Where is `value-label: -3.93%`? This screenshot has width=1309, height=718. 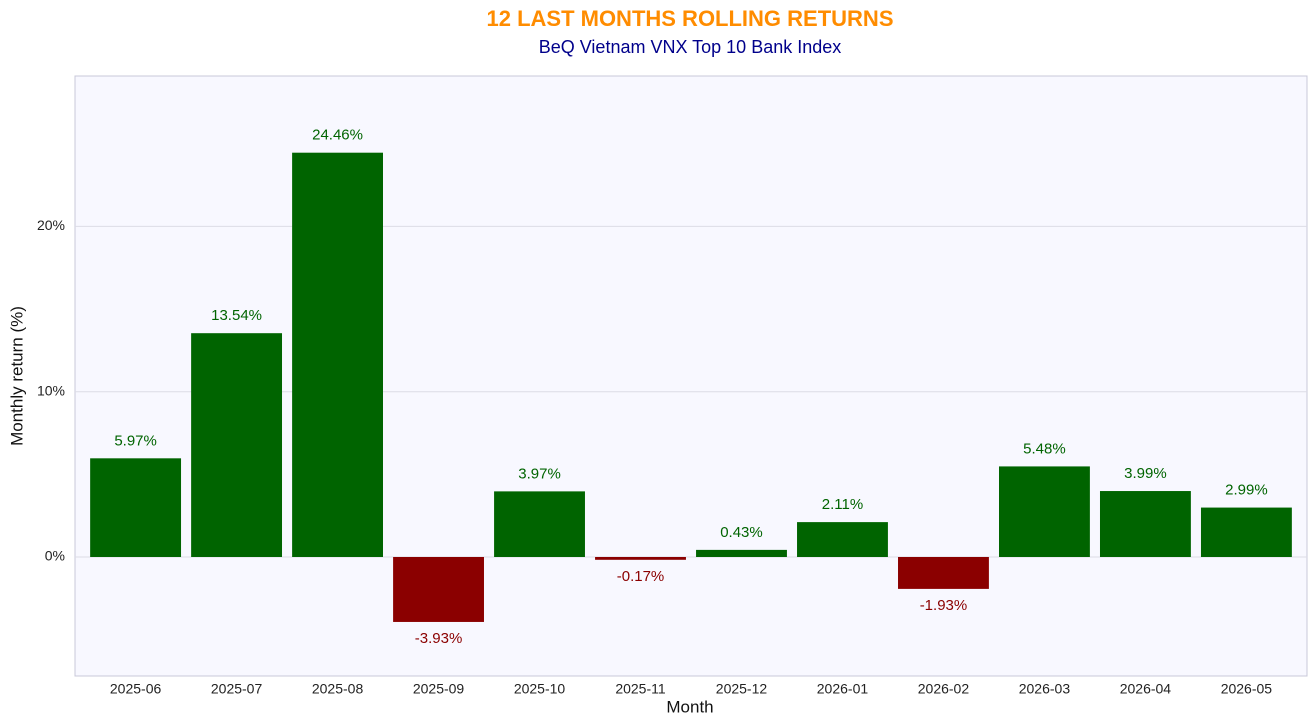
value-label: -3.93% is located at coordinates (439, 638).